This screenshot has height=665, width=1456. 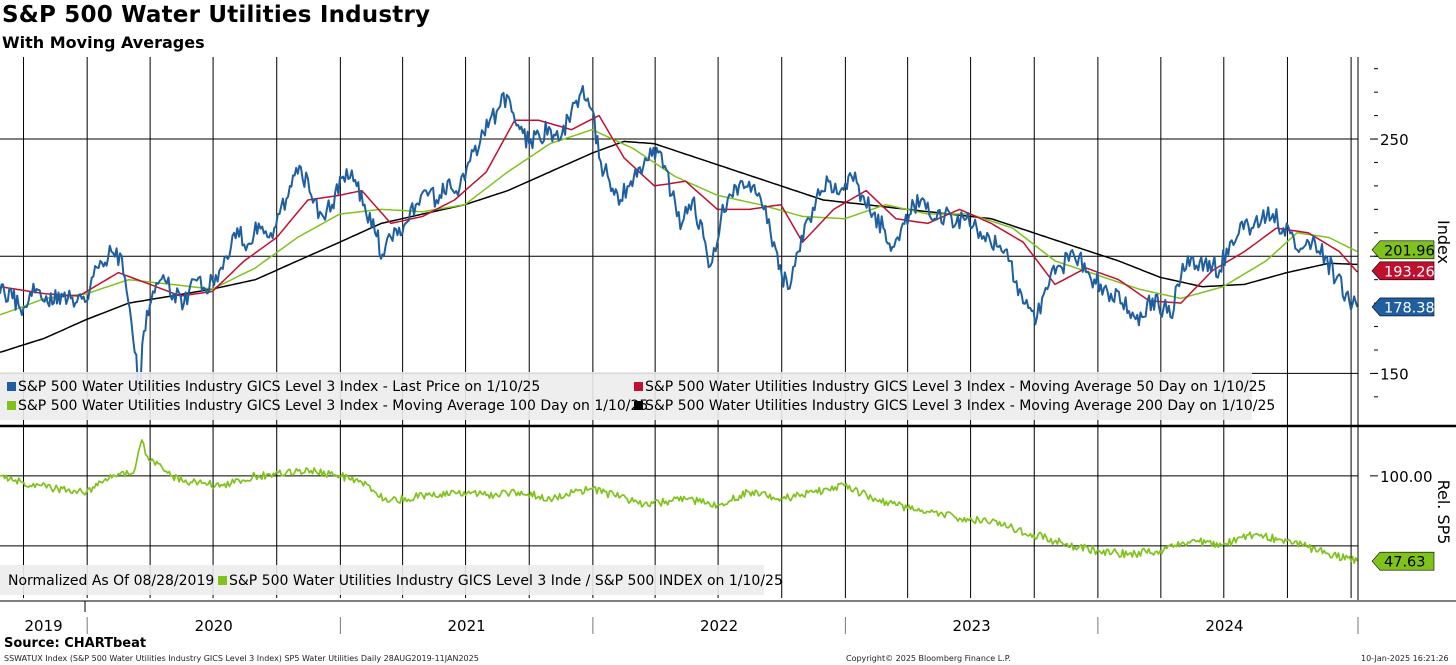 I want to click on upper-legend-bg, so click(x=626, y=396).